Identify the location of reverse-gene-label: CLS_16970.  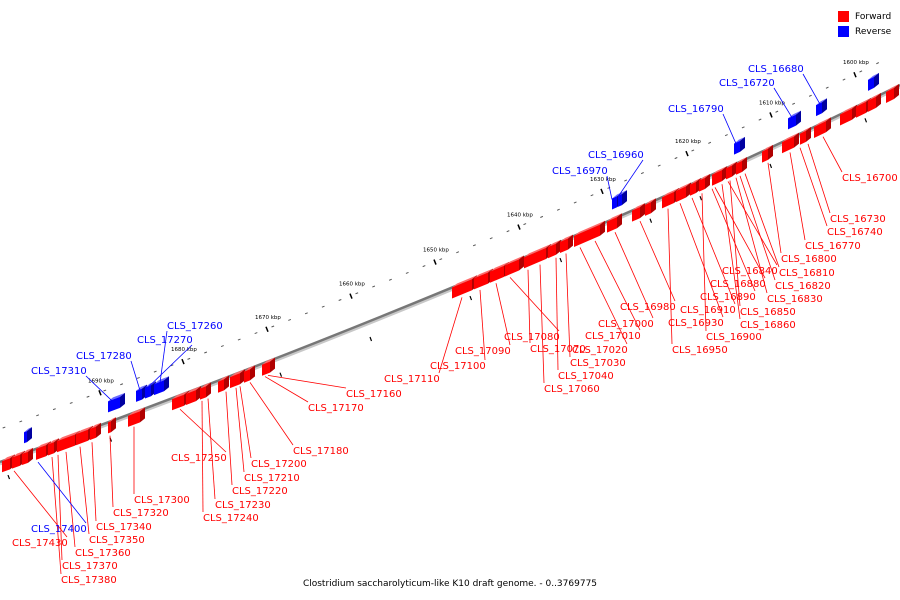
(582, 183).